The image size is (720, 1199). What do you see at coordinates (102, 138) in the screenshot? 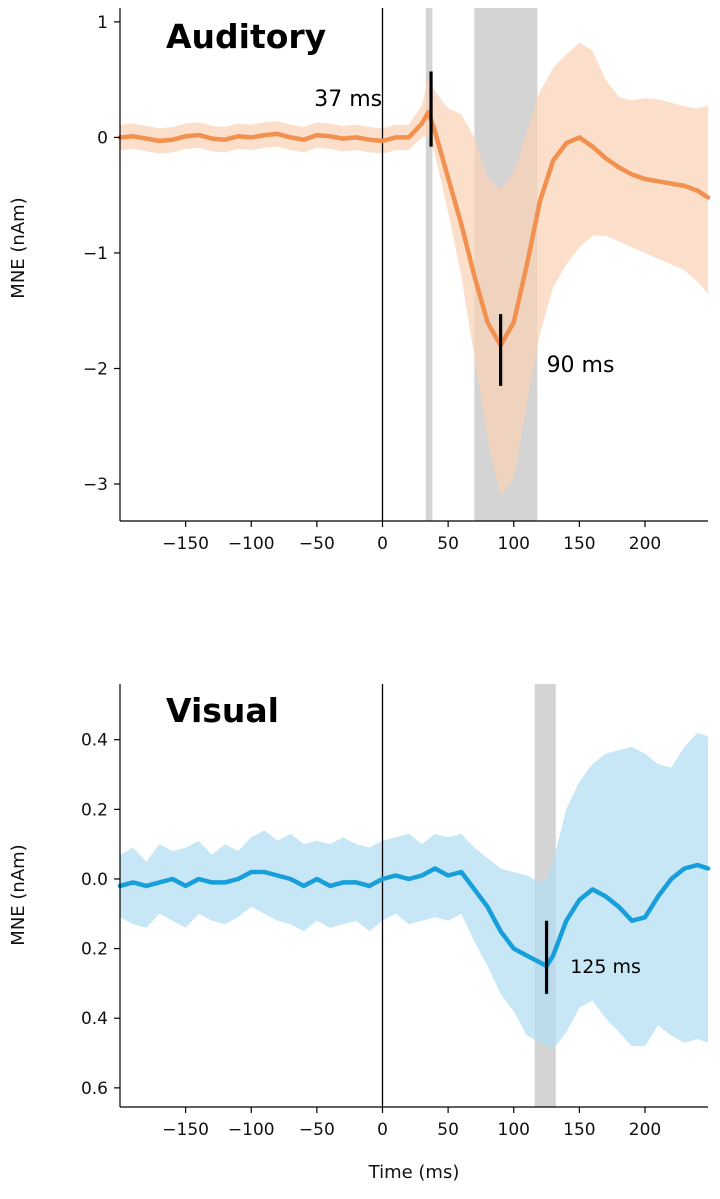
I see `y-tick-label: 0` at bounding box center [102, 138].